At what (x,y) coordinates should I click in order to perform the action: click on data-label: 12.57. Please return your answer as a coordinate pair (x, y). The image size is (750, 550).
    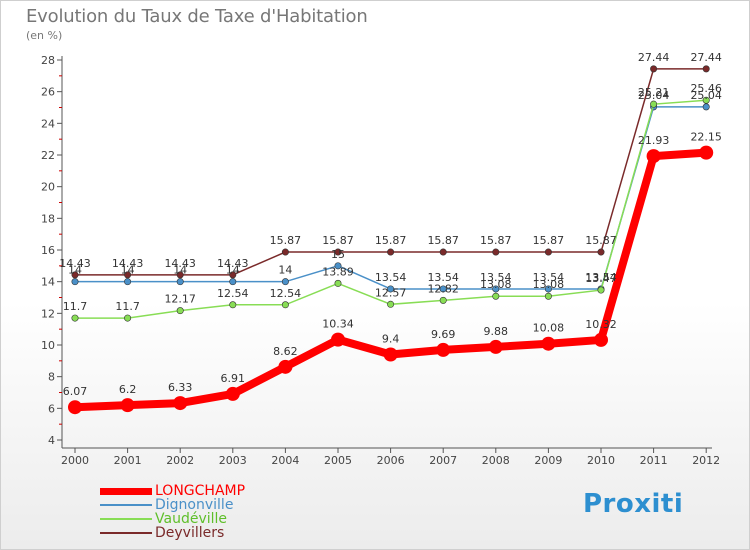
    Looking at the image, I should click on (391, 292).